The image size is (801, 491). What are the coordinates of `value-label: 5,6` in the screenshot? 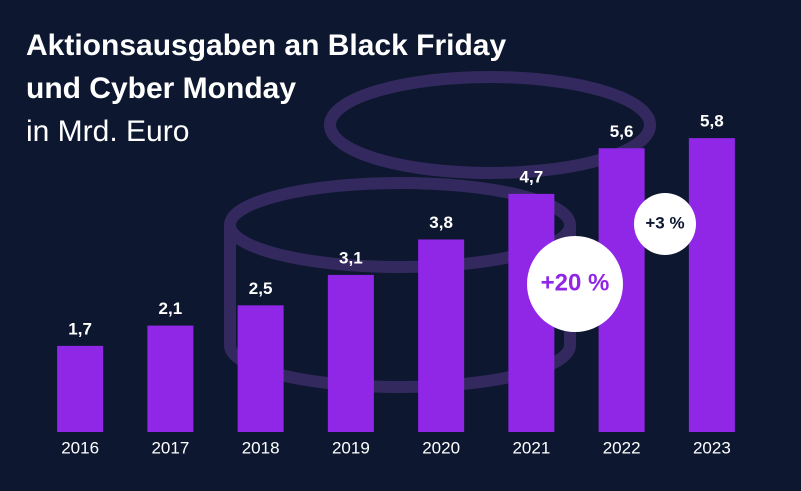 It's located at (622, 131).